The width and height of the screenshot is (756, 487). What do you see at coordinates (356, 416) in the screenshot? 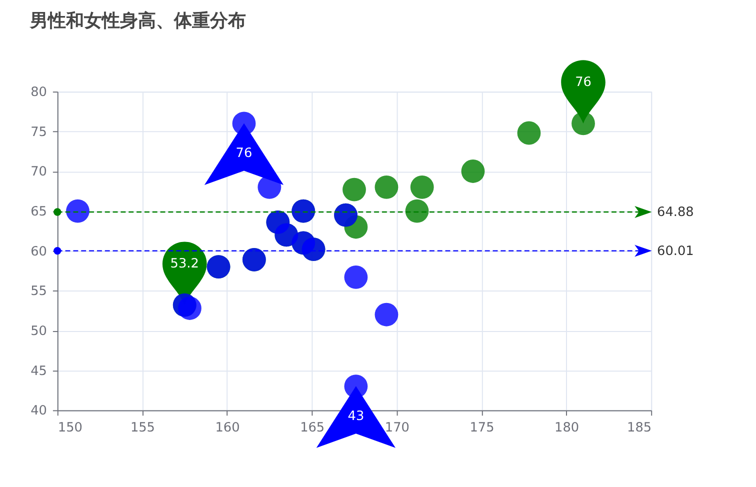
I see `annotation: 43` at bounding box center [356, 416].